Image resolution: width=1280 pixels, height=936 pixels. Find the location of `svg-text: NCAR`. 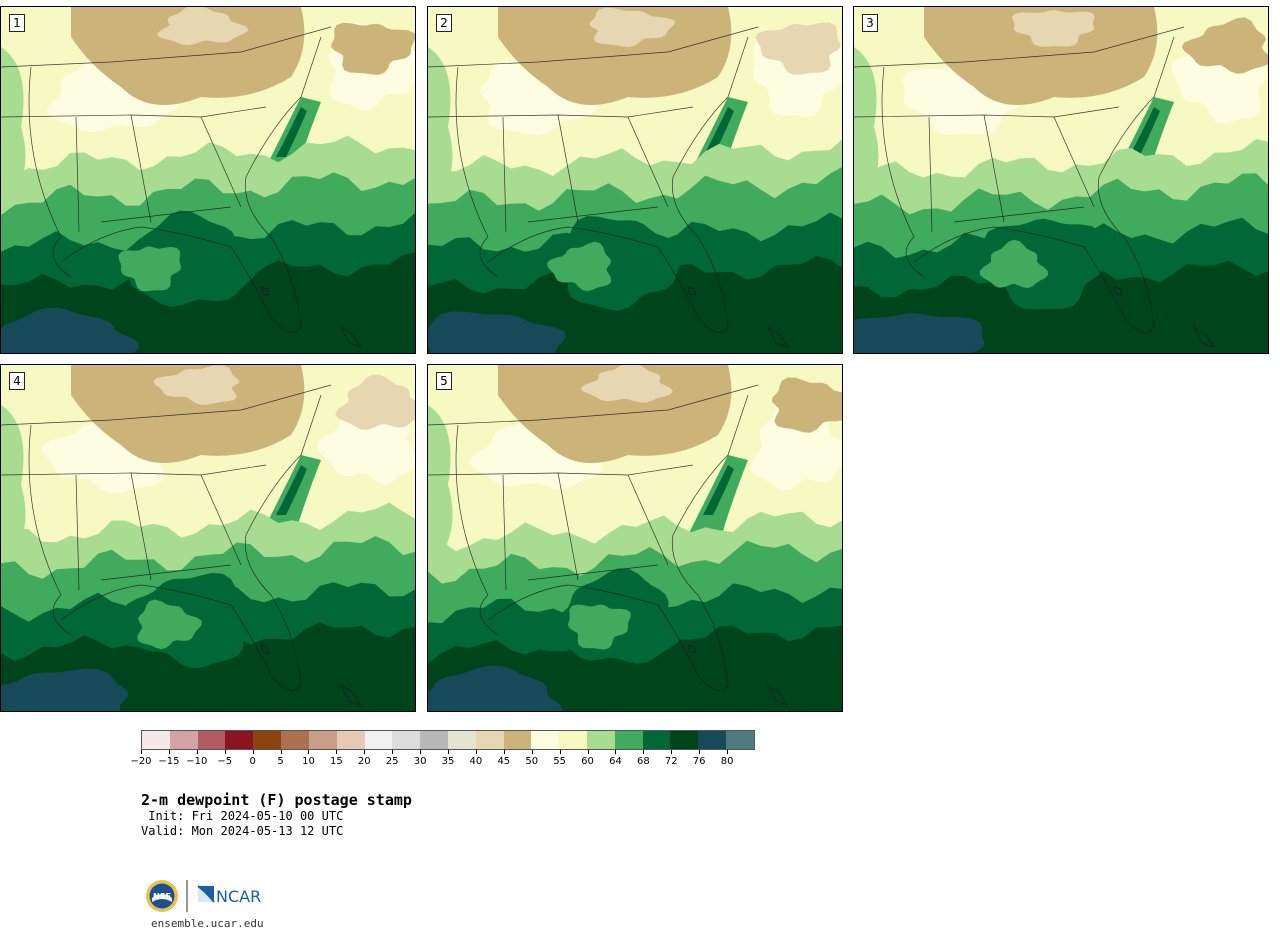

svg-text: NCAR is located at coordinates (238, 896).